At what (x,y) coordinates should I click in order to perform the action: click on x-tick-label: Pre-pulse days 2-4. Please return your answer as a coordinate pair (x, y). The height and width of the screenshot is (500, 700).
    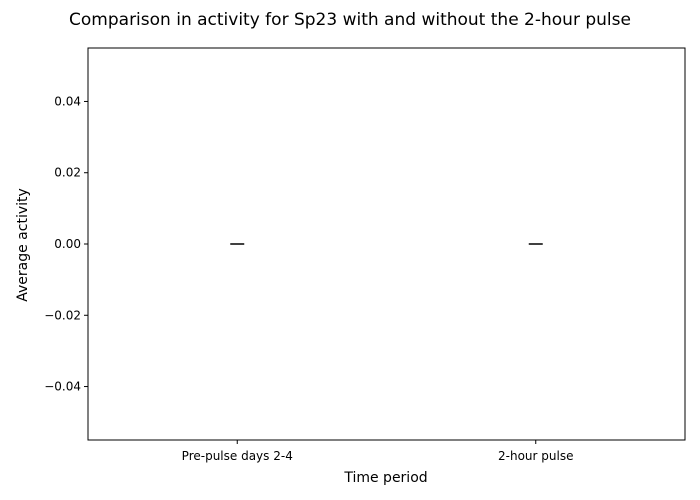
    Looking at the image, I should click on (237, 456).